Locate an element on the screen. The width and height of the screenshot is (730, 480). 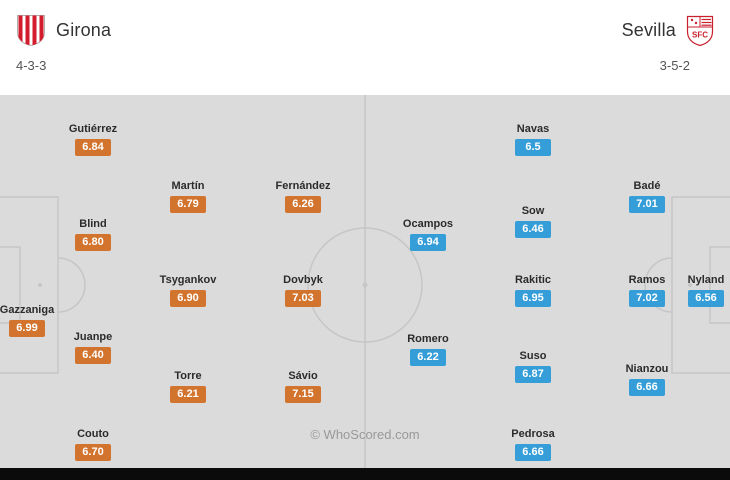
away-team: Sevilla SFC is located at coordinates (668, 31).